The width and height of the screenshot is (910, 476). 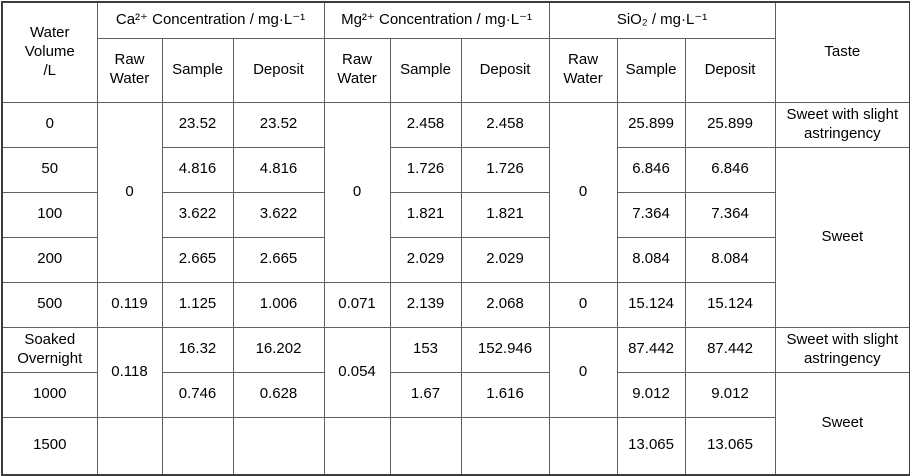 What do you see at coordinates (425, 394) in the screenshot?
I see `cell-mg-sample: 1.67` at bounding box center [425, 394].